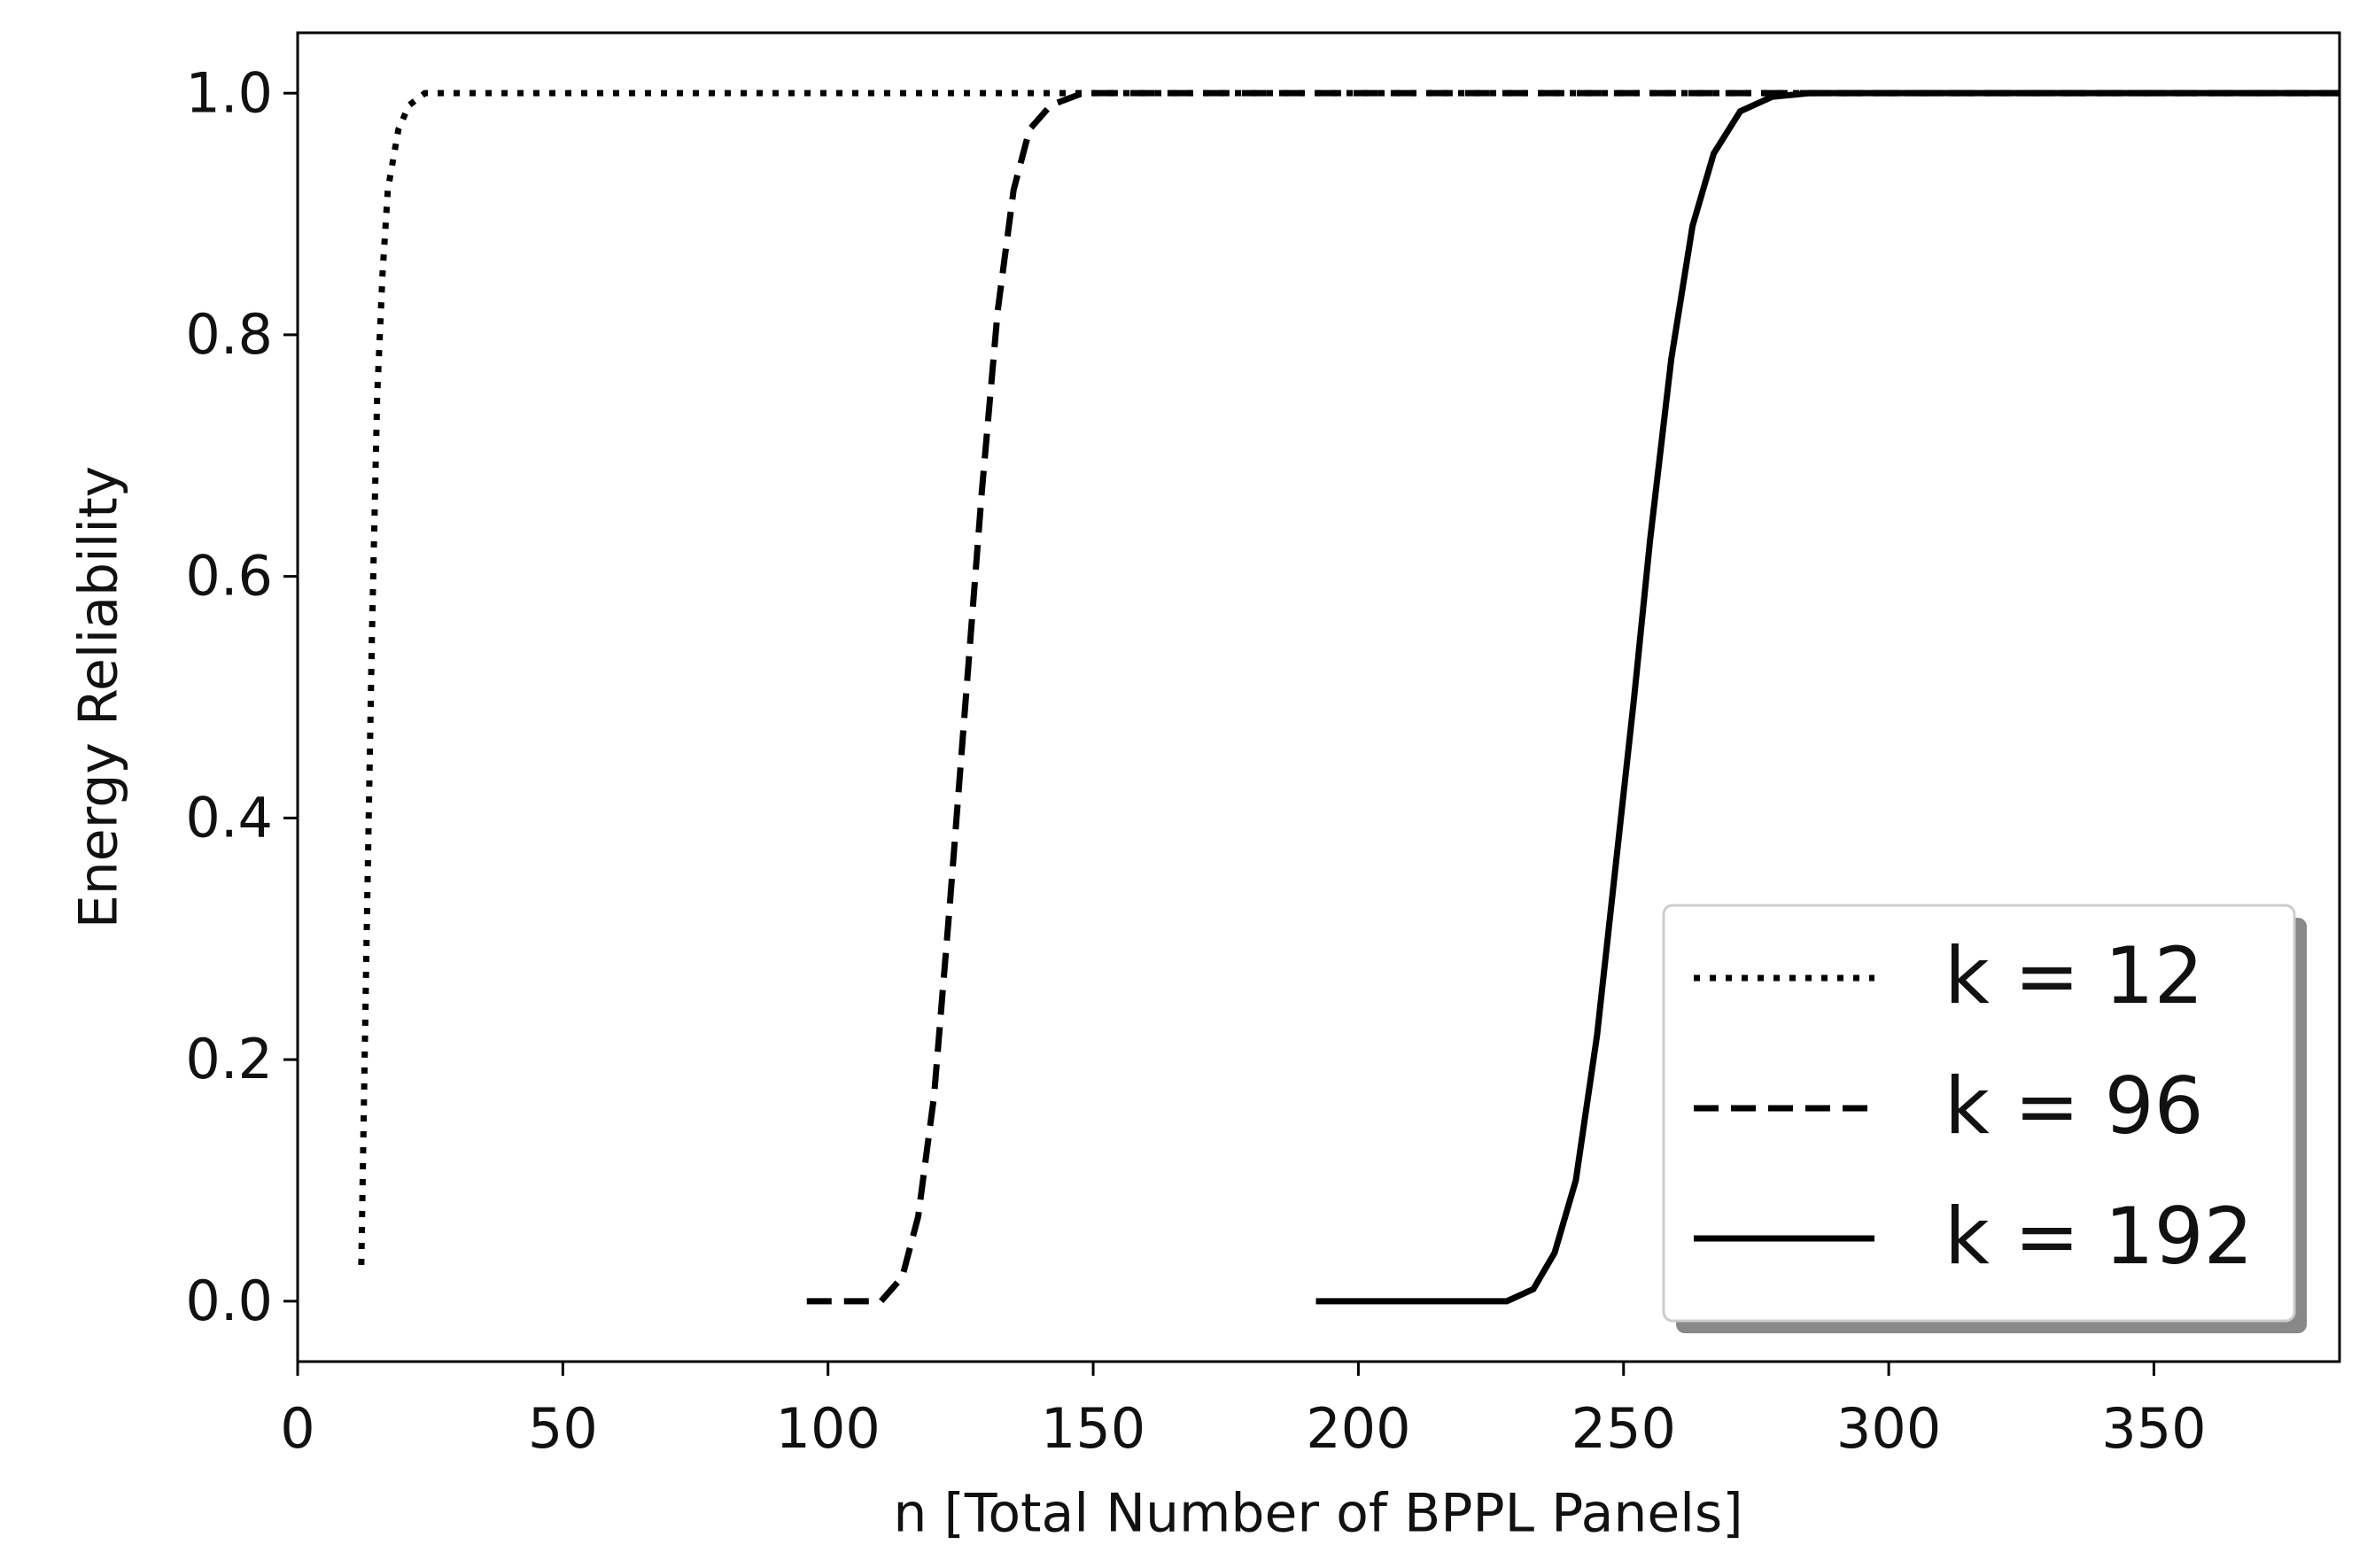  I want to click on y-tick-label: 0.4, so click(229, 817).